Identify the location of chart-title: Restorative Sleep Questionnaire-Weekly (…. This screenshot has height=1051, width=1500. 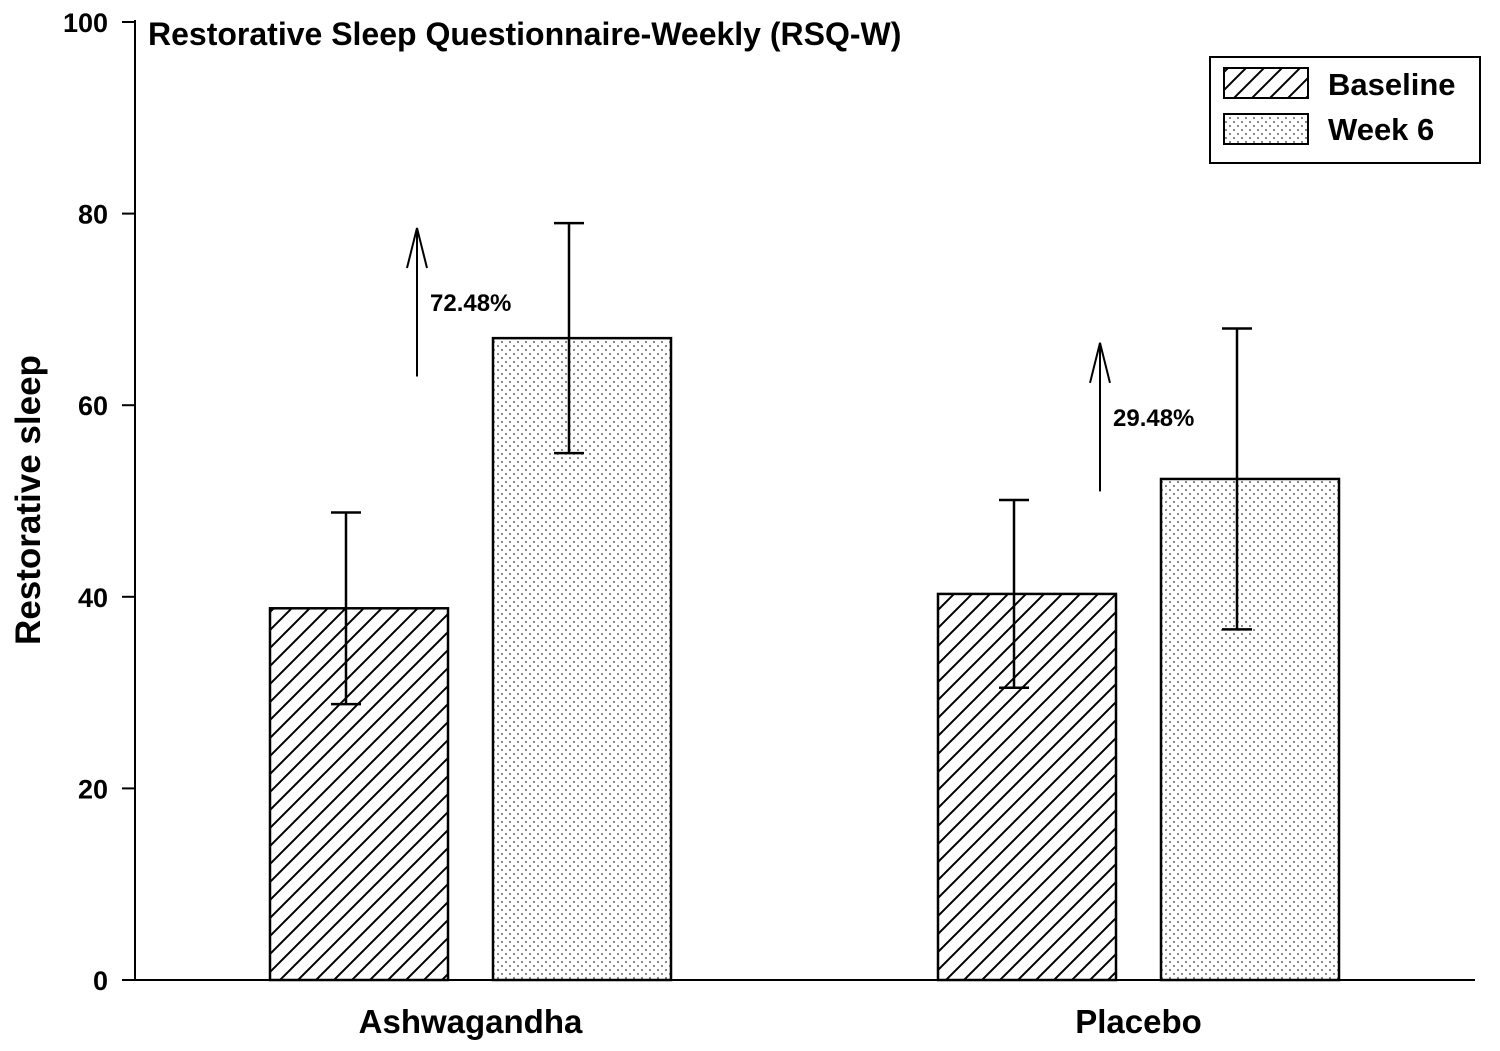
(524, 34).